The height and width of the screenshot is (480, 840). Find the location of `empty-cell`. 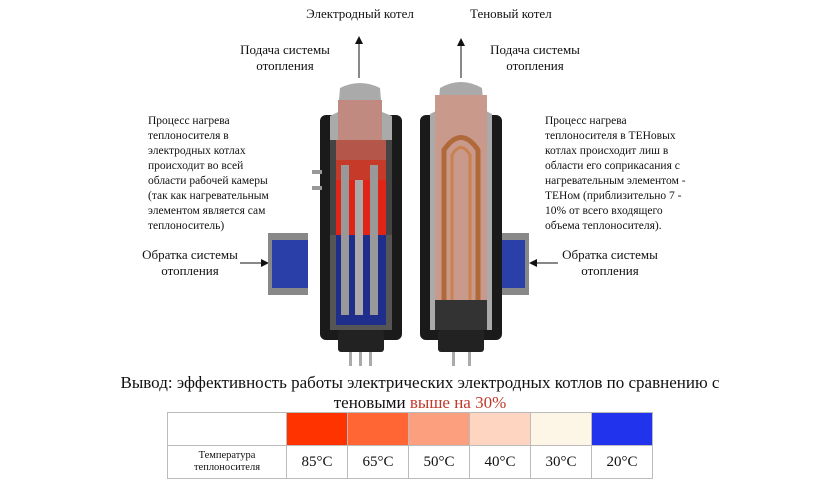

empty-cell is located at coordinates (227, 429).